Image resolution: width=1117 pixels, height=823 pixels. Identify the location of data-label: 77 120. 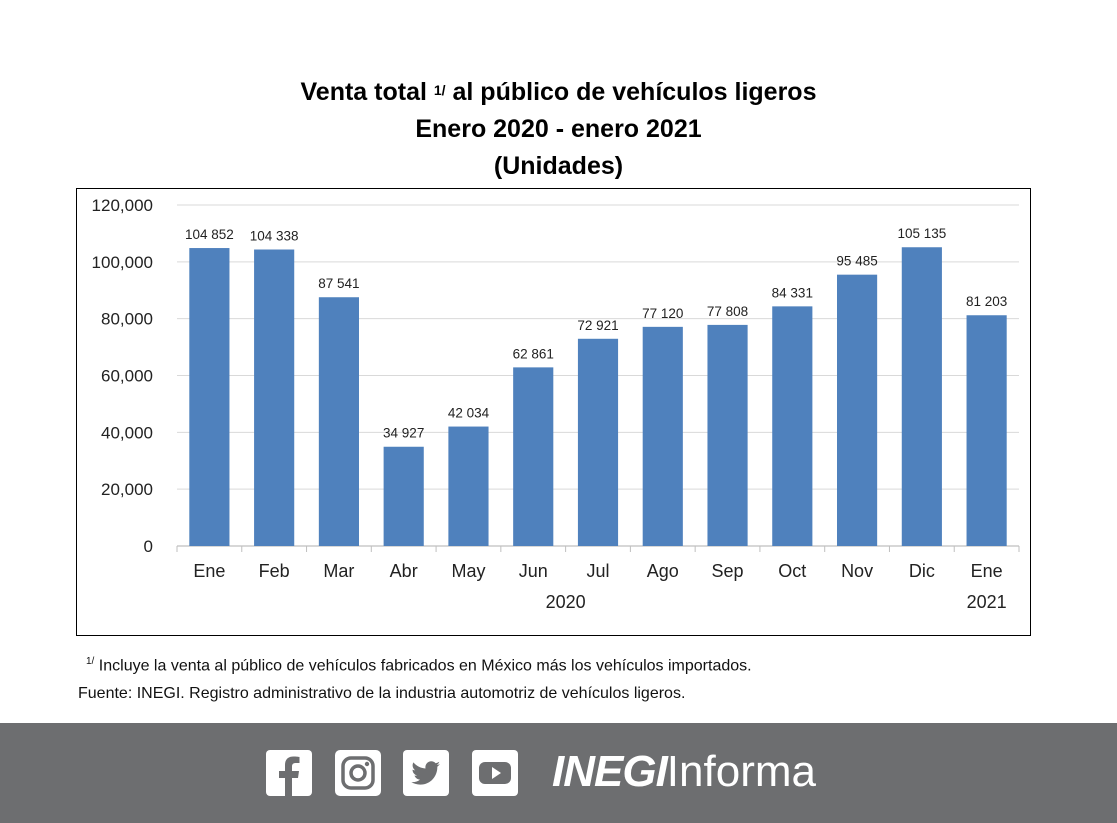
(662, 313).